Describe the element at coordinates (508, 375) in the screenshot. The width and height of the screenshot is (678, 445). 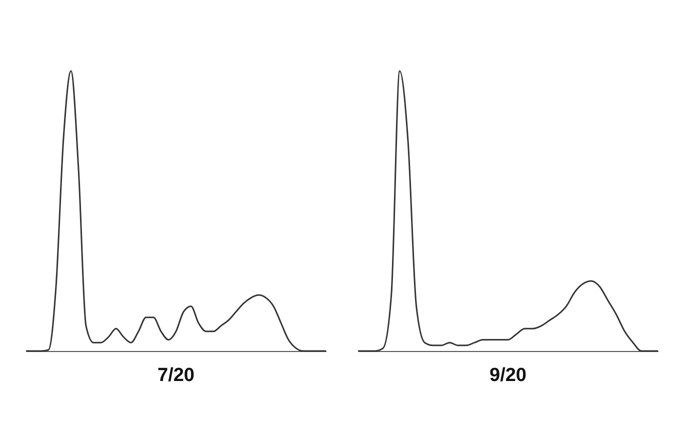
I see `text: 9/20` at that location.